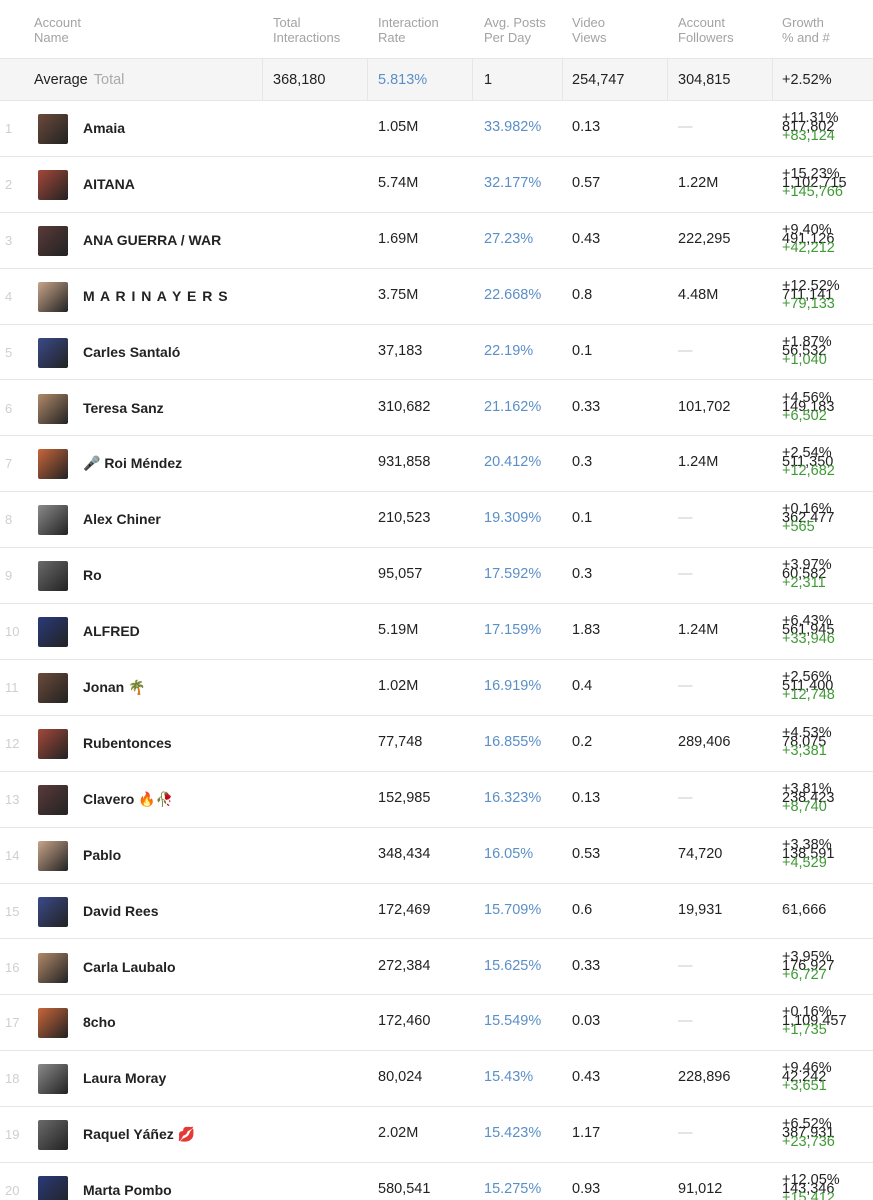 This screenshot has height=1200, width=873. What do you see at coordinates (704, 1077) in the screenshot?
I see `cell-value: 228,896` at bounding box center [704, 1077].